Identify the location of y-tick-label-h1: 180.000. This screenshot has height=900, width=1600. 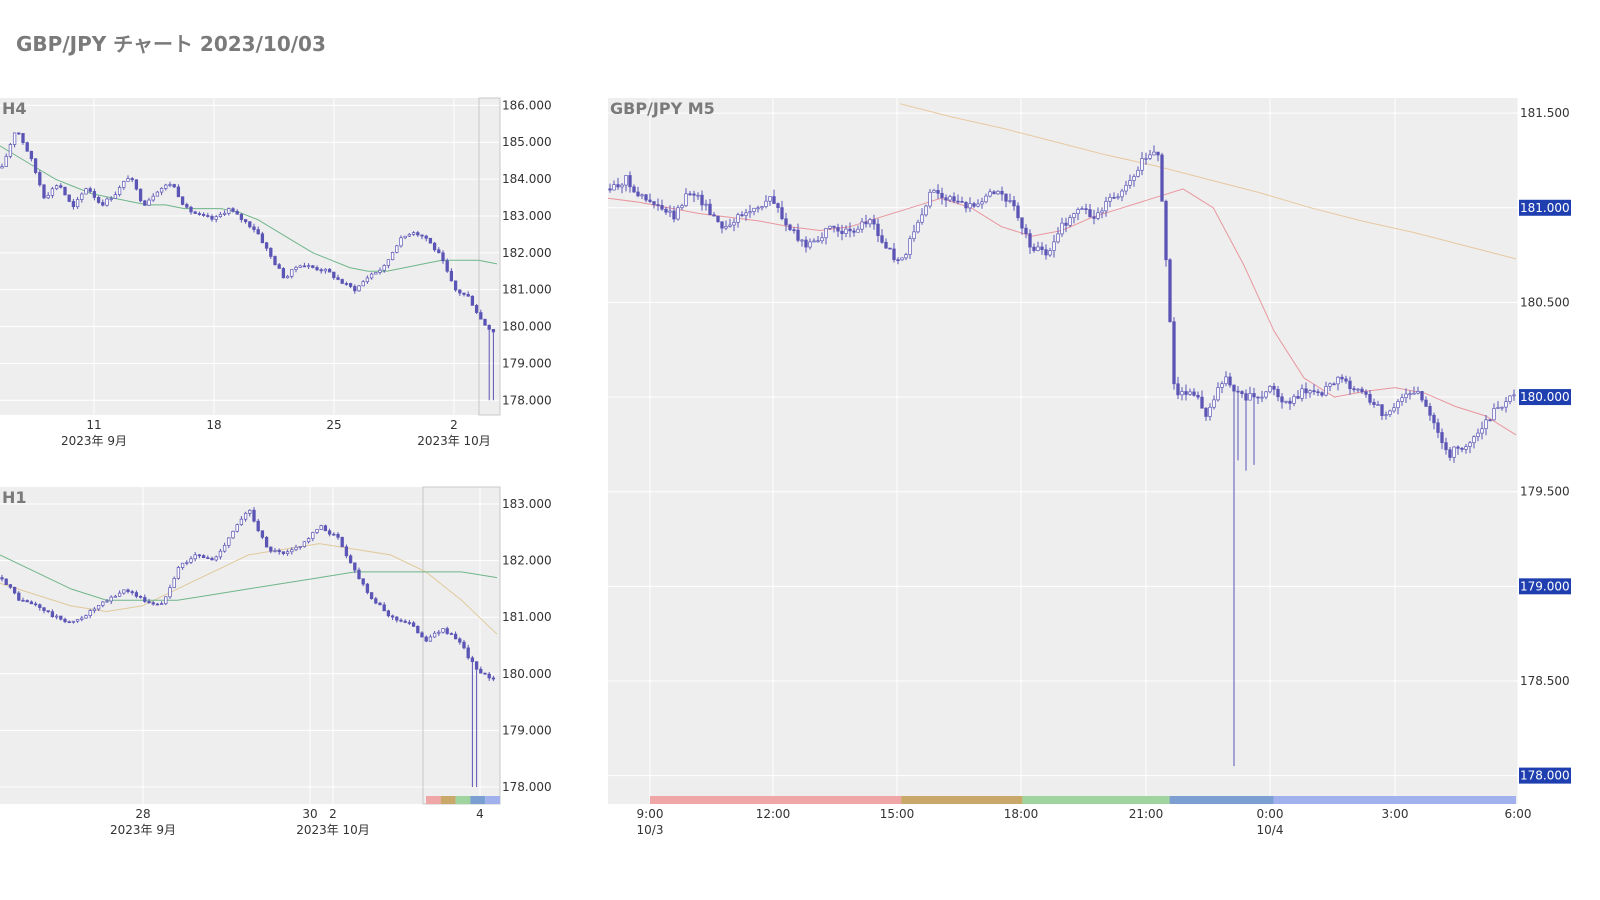
(527, 674).